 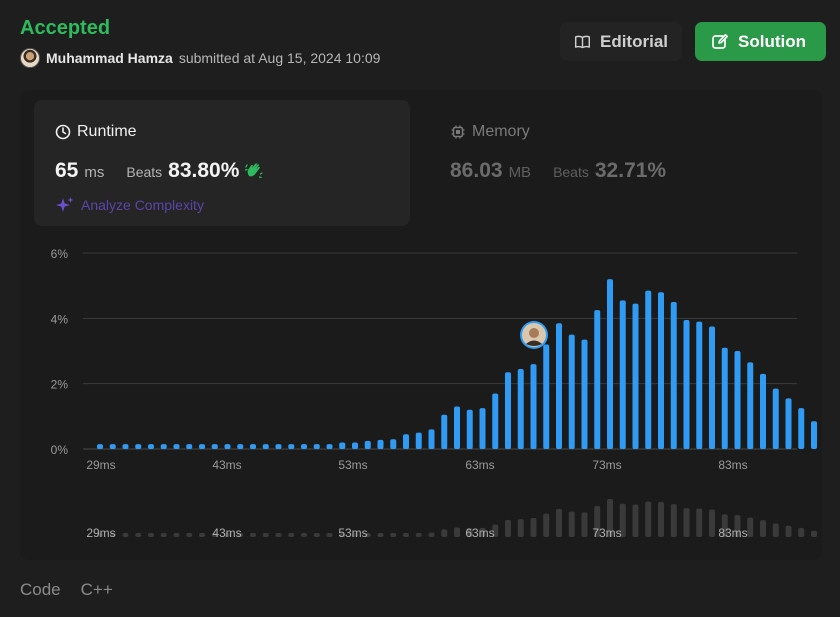 I want to click on memory-header: Memory, so click(x=490, y=132).